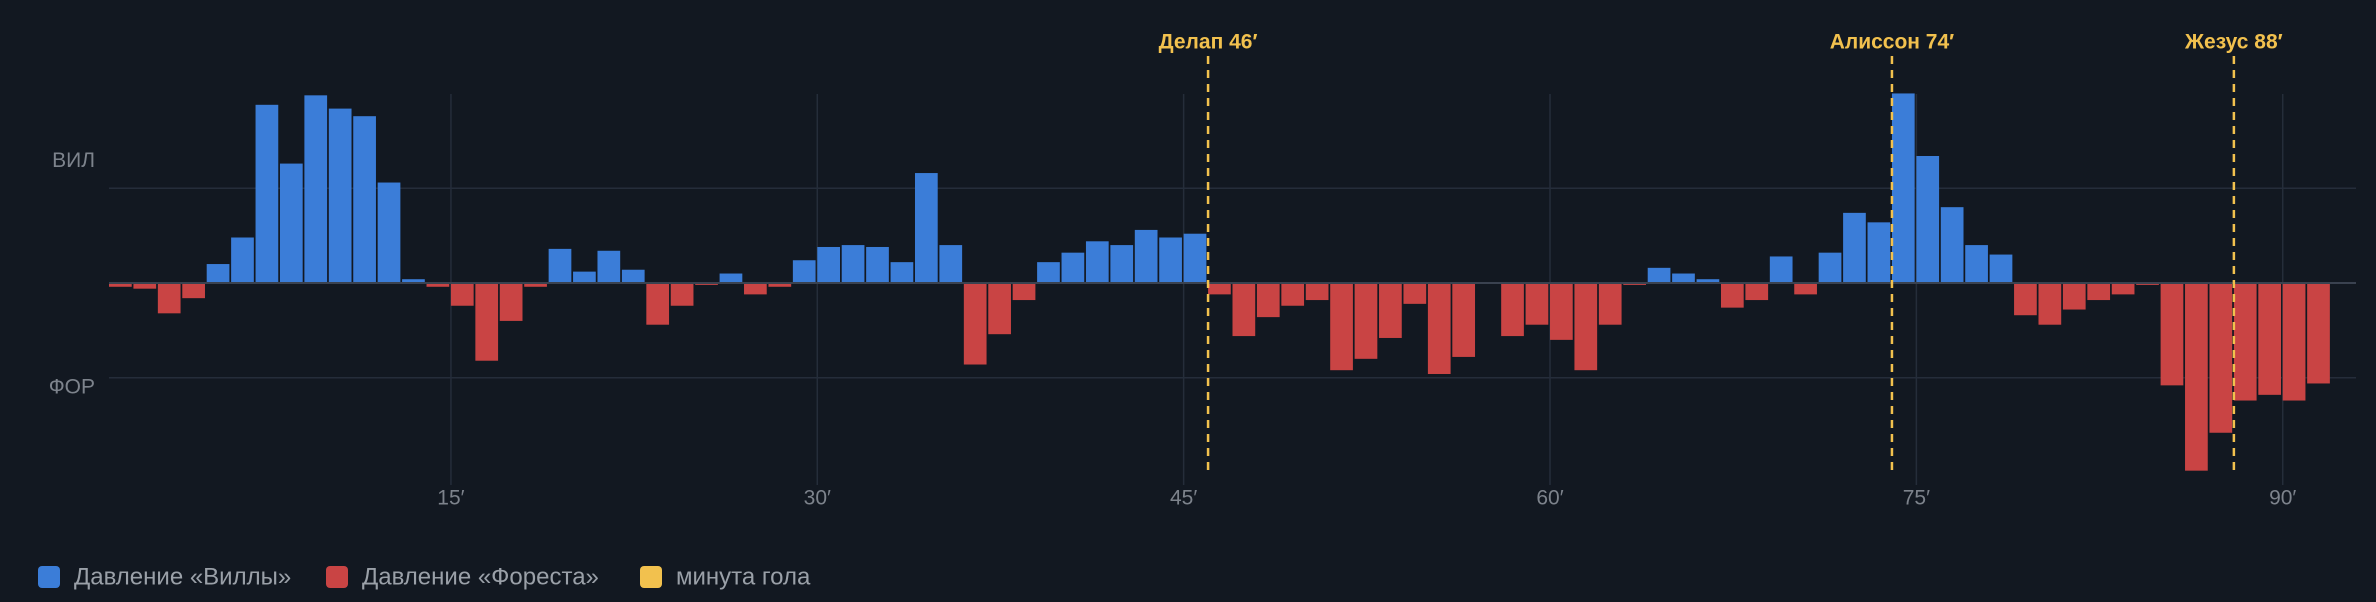  Describe the element at coordinates (1916, 498) in the screenshot. I see `x-tick-label: 75′` at that location.